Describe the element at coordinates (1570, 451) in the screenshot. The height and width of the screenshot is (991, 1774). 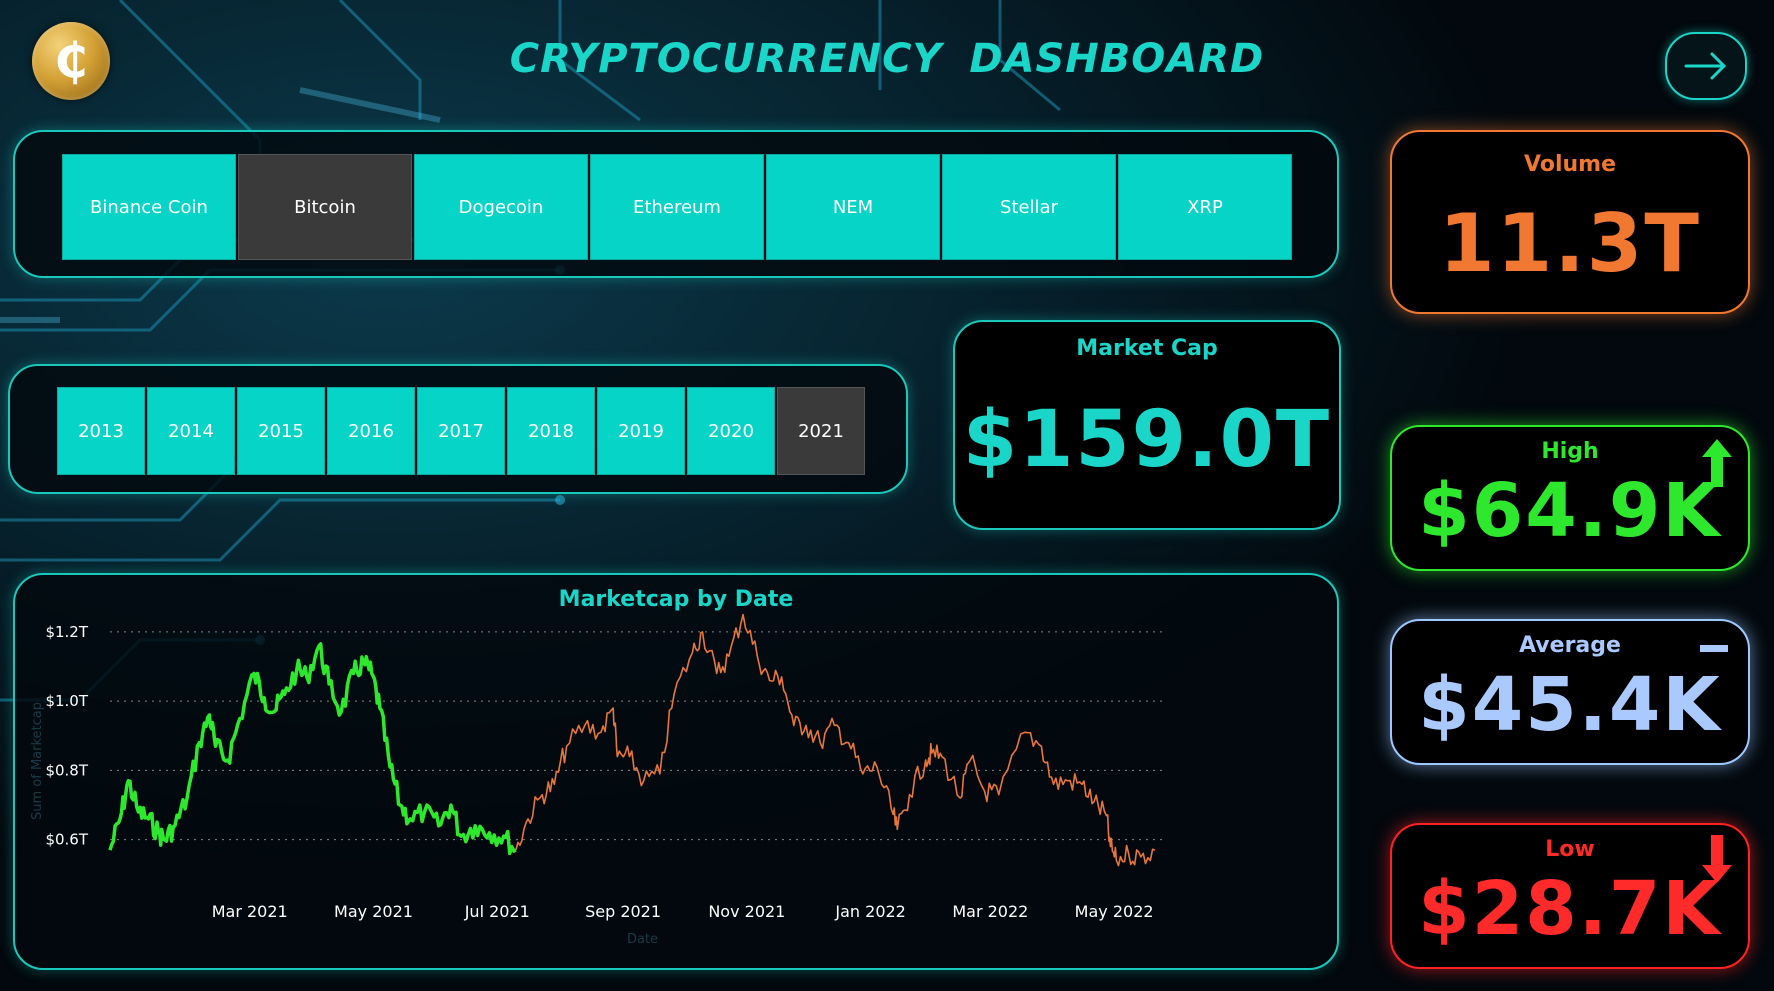
I see `high-label: High` at that location.